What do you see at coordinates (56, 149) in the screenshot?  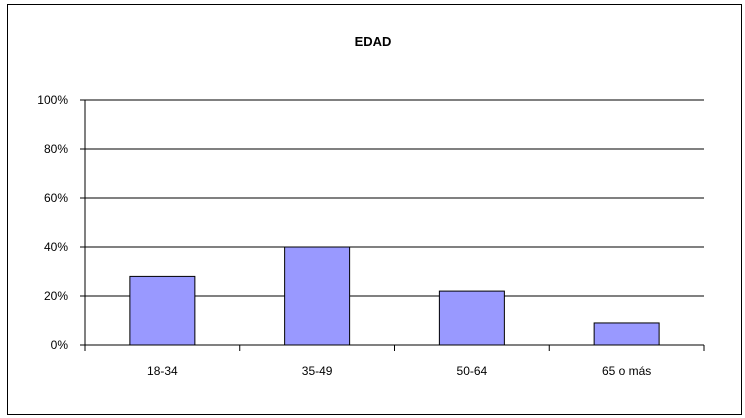 I see `y-tick-label: 80%` at bounding box center [56, 149].